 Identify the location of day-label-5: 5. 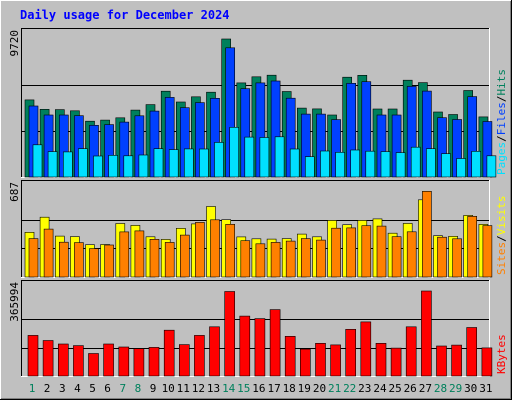
(92, 388).